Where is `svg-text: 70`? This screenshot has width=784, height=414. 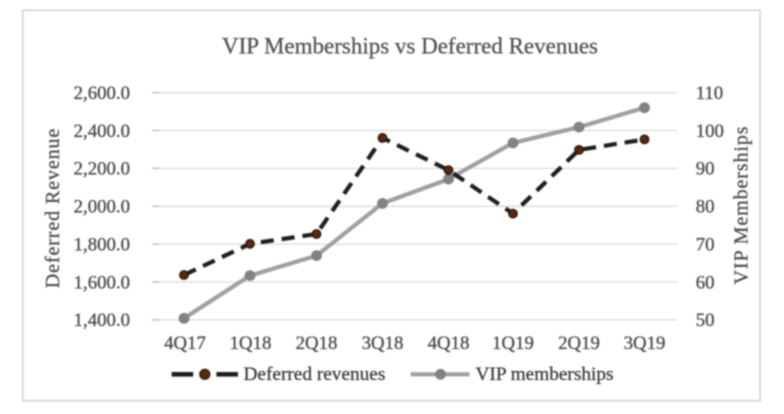
svg-text: 70 is located at coordinates (705, 244).